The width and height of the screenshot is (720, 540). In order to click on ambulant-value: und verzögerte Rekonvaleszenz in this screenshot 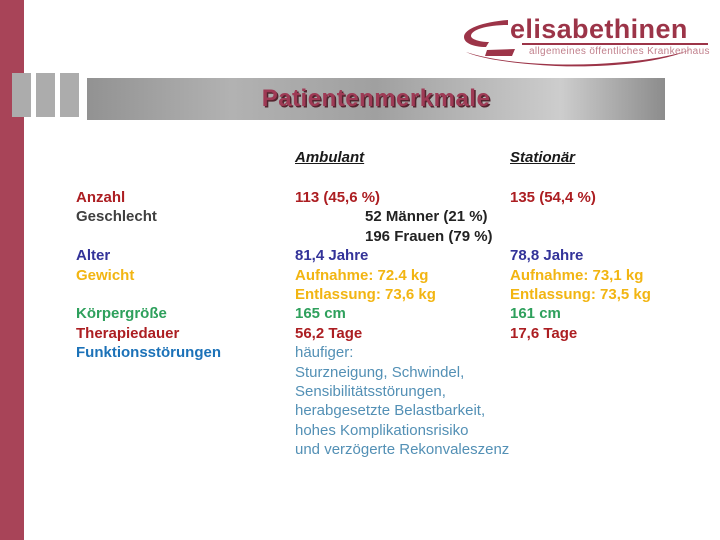, I will do `click(402, 450)`.